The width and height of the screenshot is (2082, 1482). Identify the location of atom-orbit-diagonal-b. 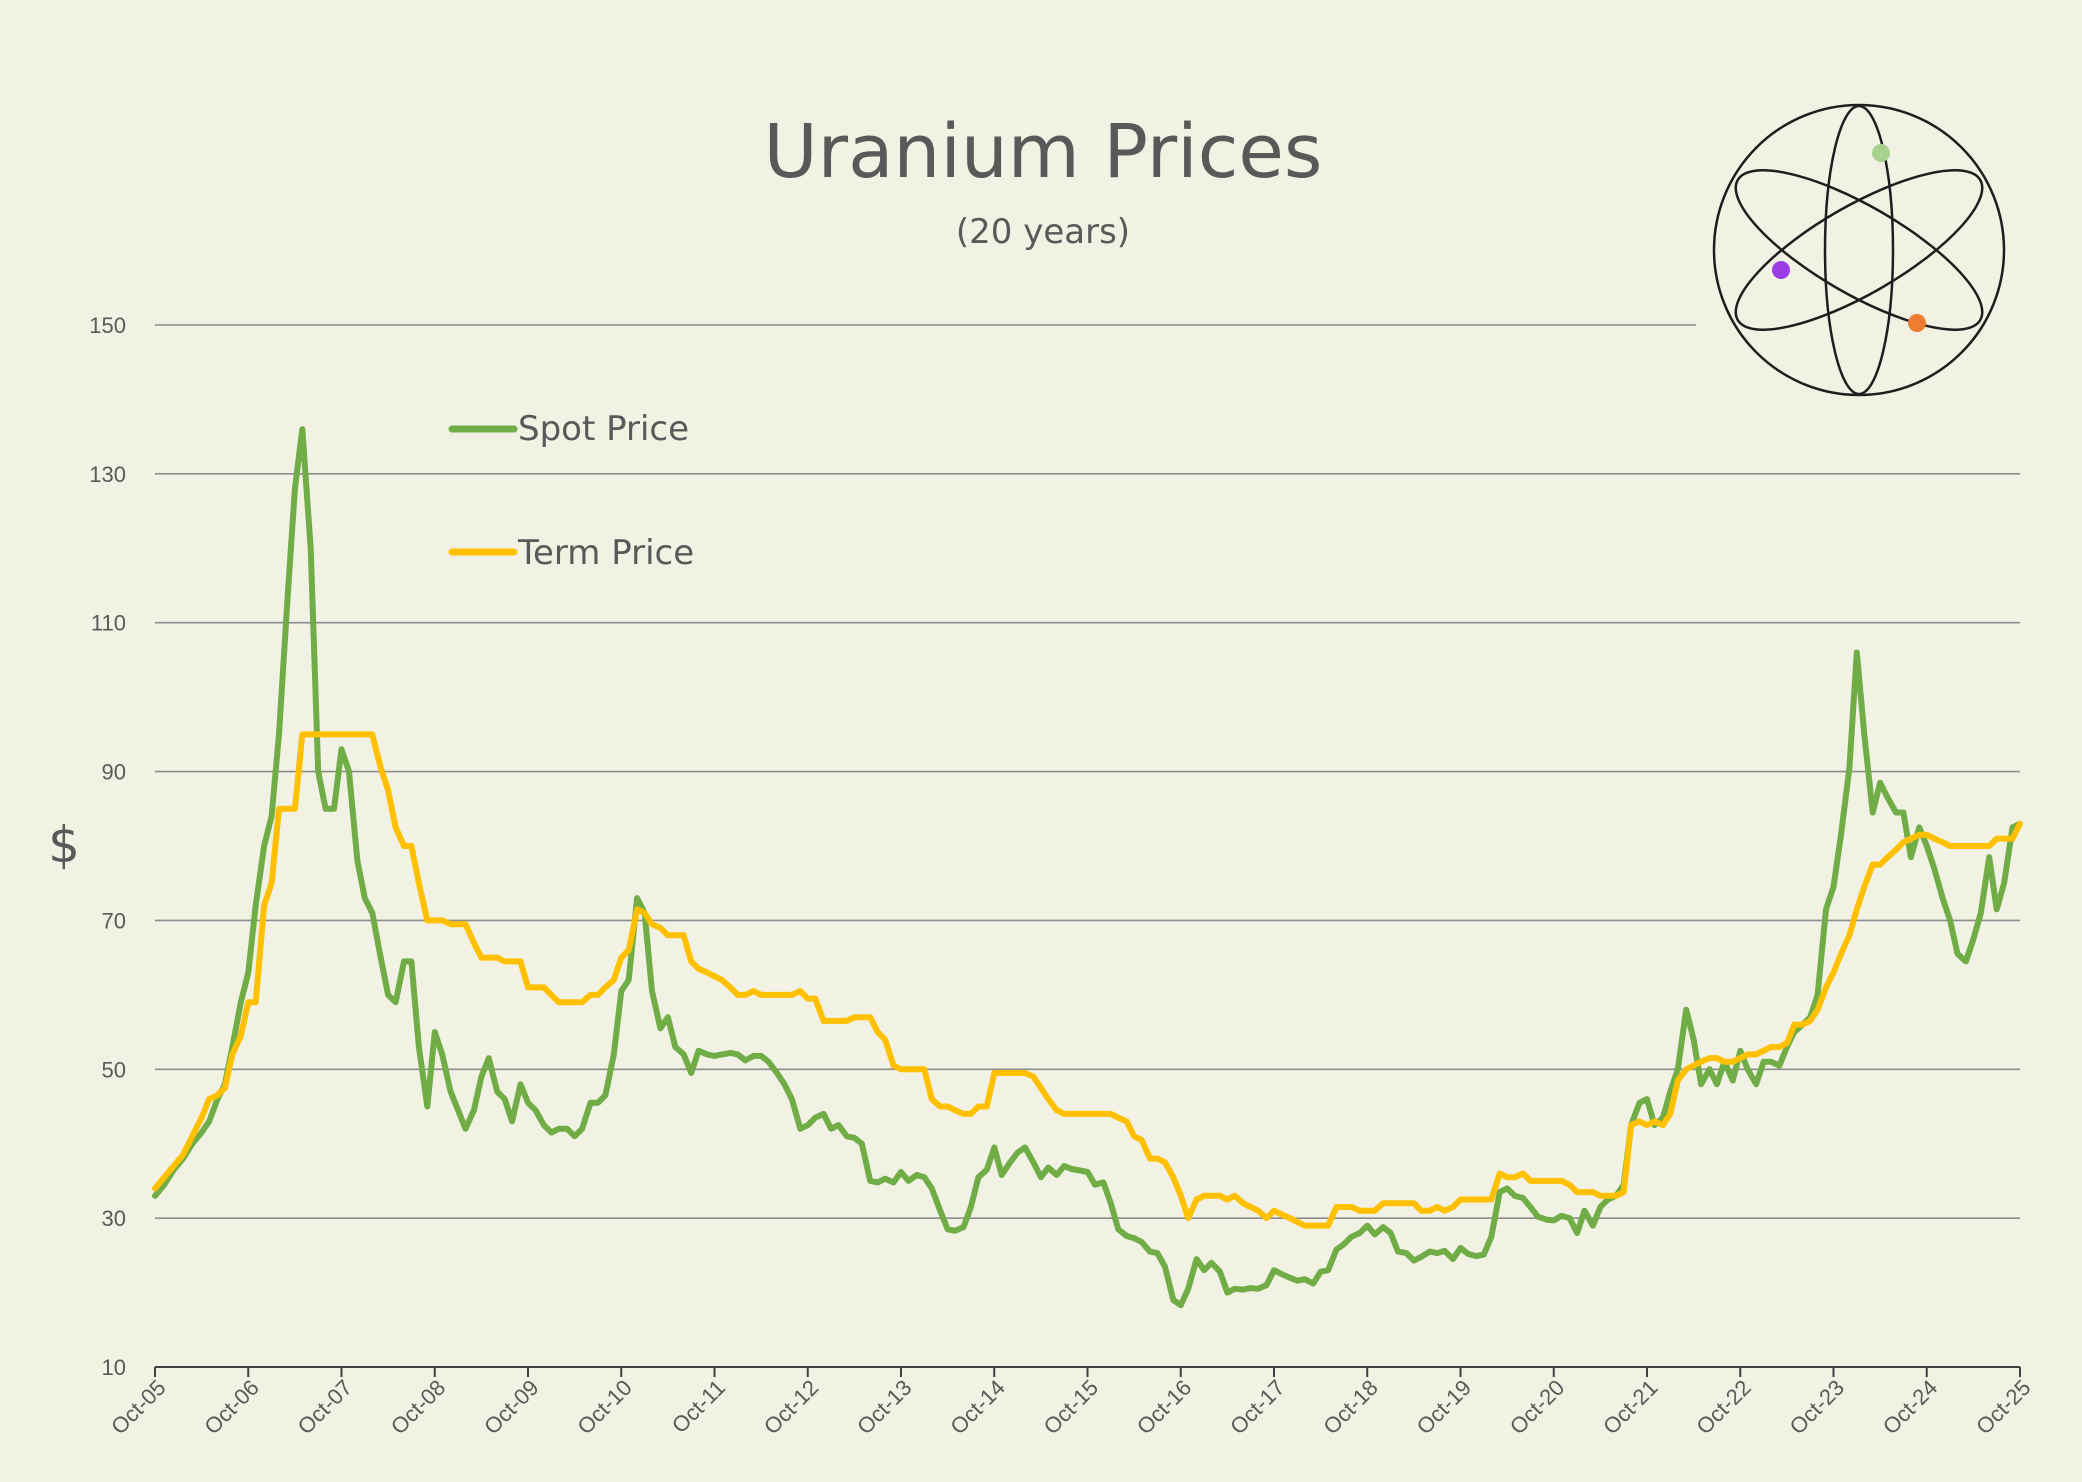
(1859, 250).